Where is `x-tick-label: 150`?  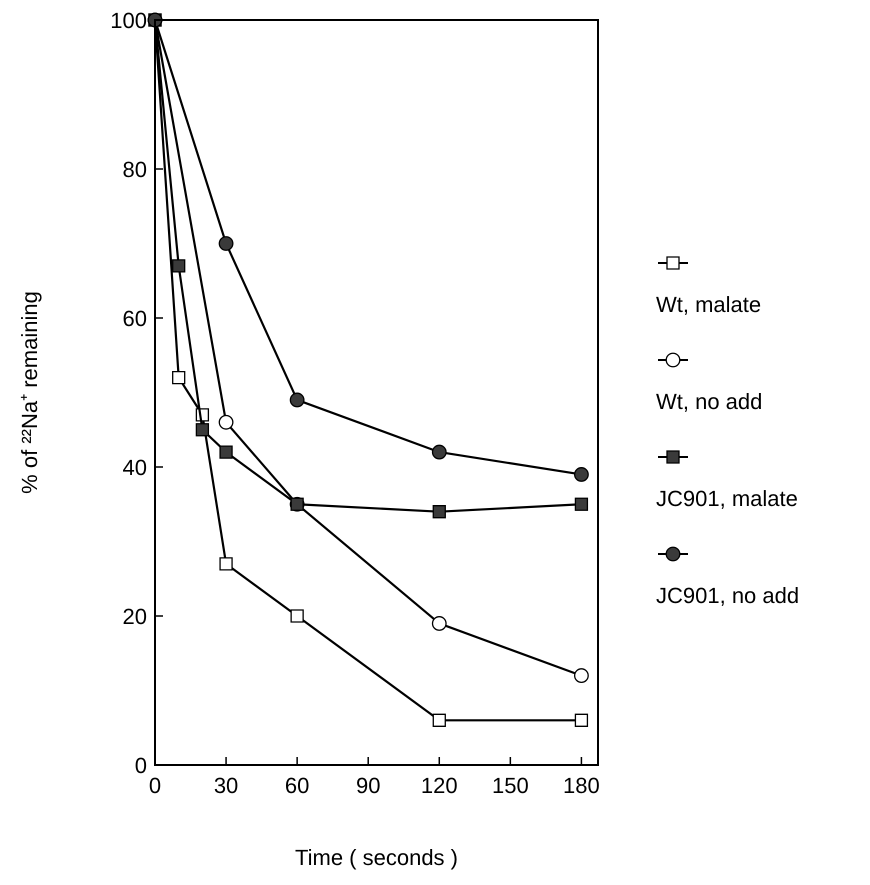 x-tick-label: 150 is located at coordinates (510, 785).